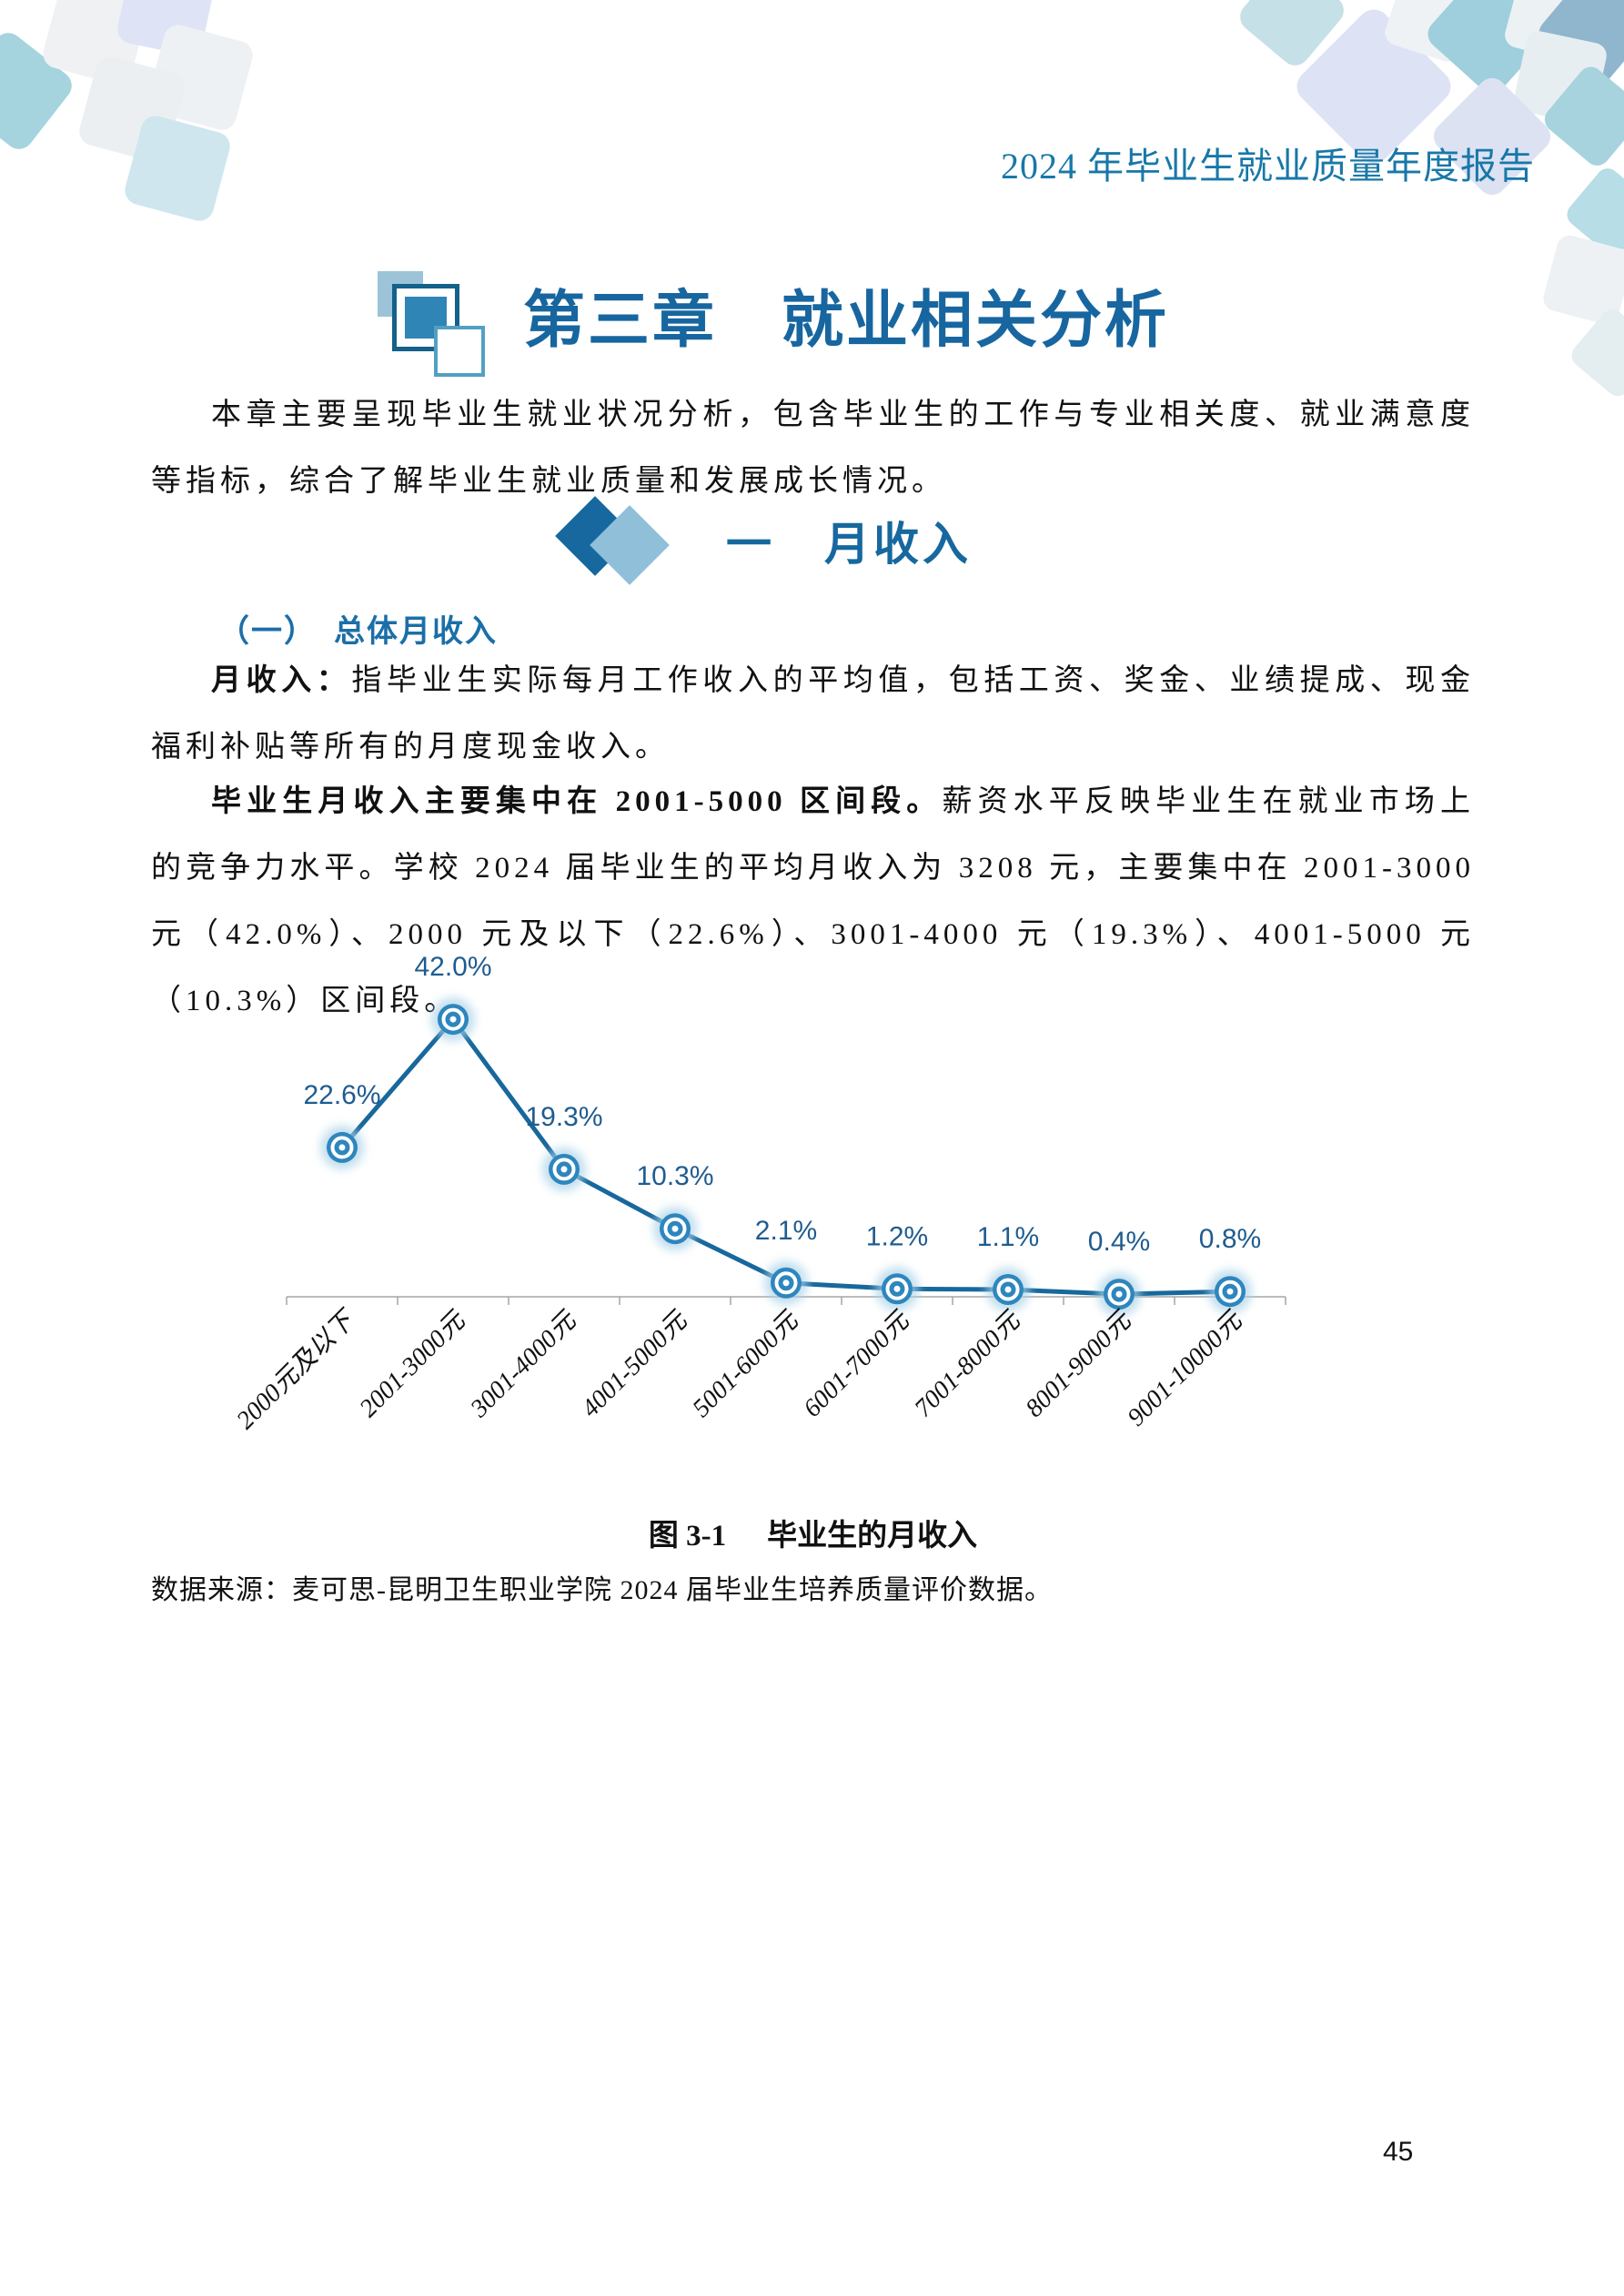 This screenshot has width=1624, height=2296. What do you see at coordinates (341, 1095) in the screenshot?
I see `data-label: 22.6%` at bounding box center [341, 1095].